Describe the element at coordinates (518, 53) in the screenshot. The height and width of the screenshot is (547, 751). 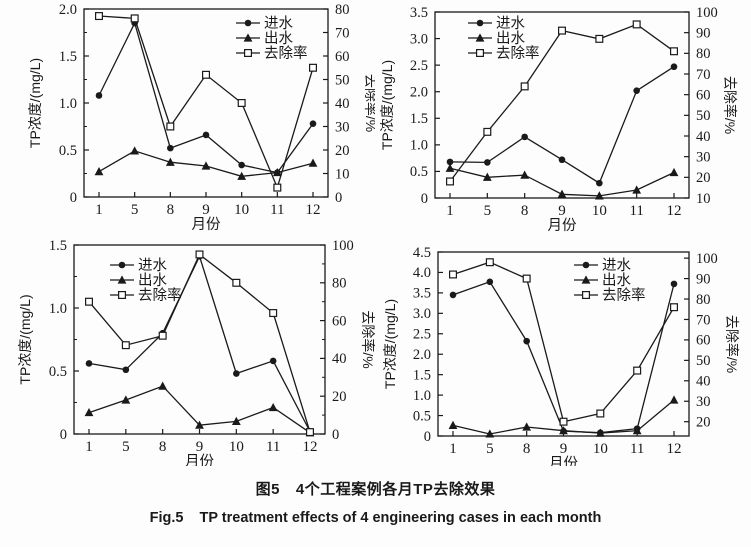
I see `legend-label-removal-rate: 去除率` at that location.